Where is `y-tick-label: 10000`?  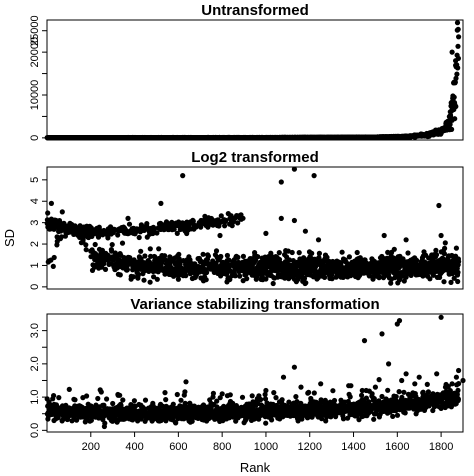 y-tick-label: 10000 is located at coordinates (35, 95).